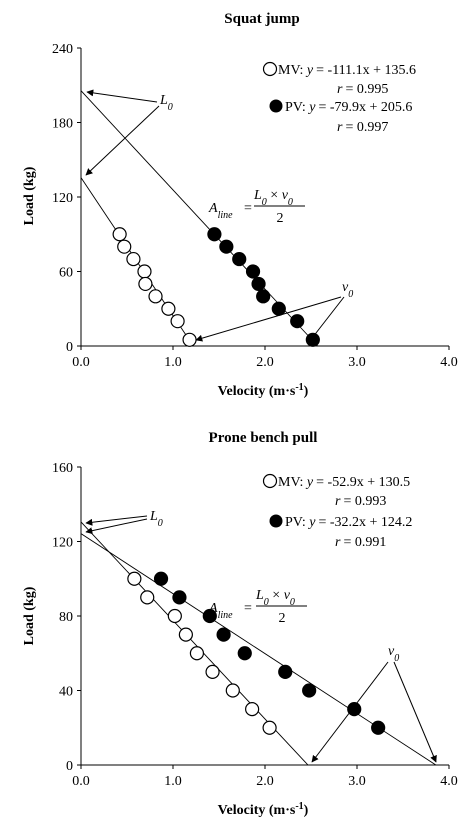 This screenshot has height=834, width=474. What do you see at coordinates (256, 653) in the screenshot?
I see `data-points` at bounding box center [256, 653].